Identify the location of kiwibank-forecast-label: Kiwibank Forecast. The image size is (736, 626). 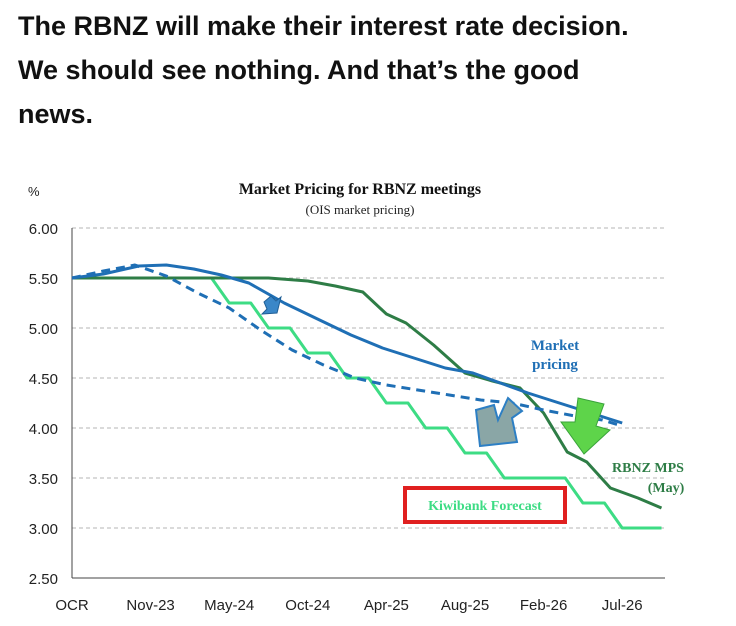
(485, 506).